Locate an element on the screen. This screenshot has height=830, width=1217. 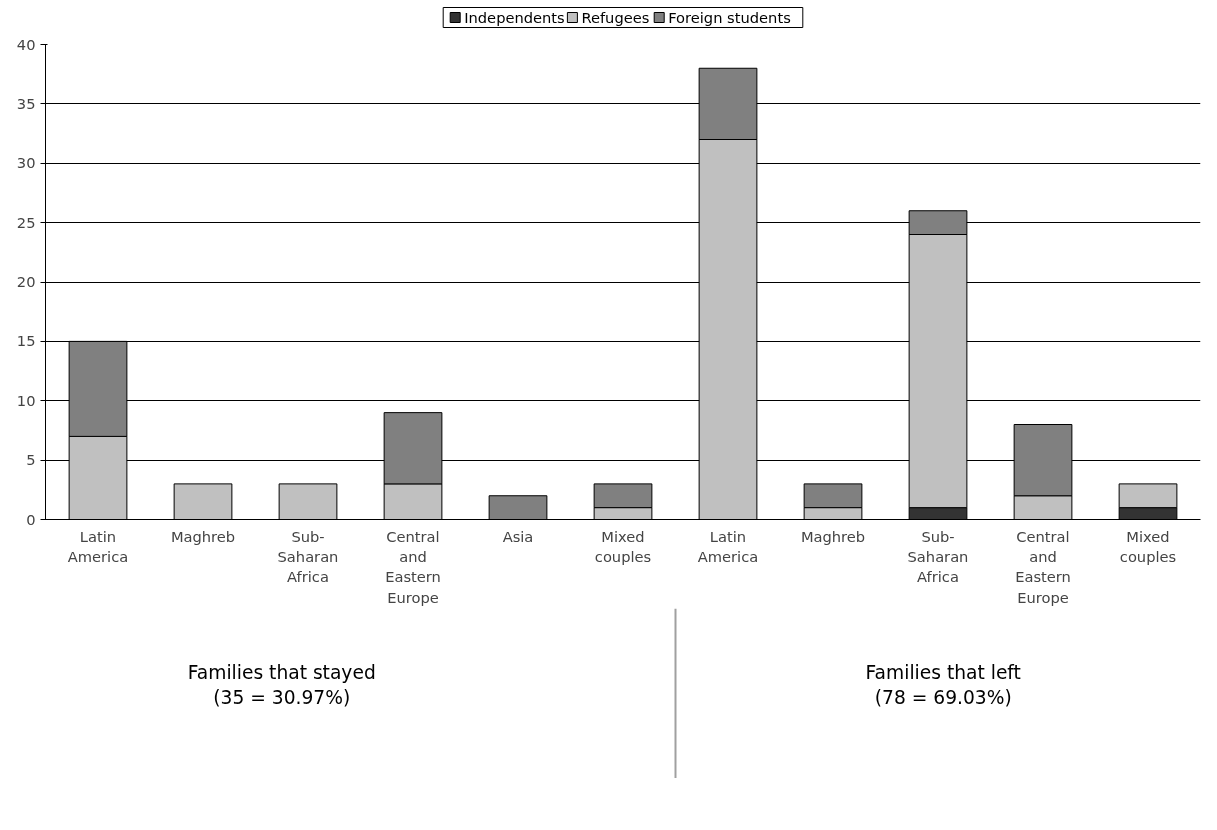
y-tick-label: 35 is located at coordinates (26, 103).